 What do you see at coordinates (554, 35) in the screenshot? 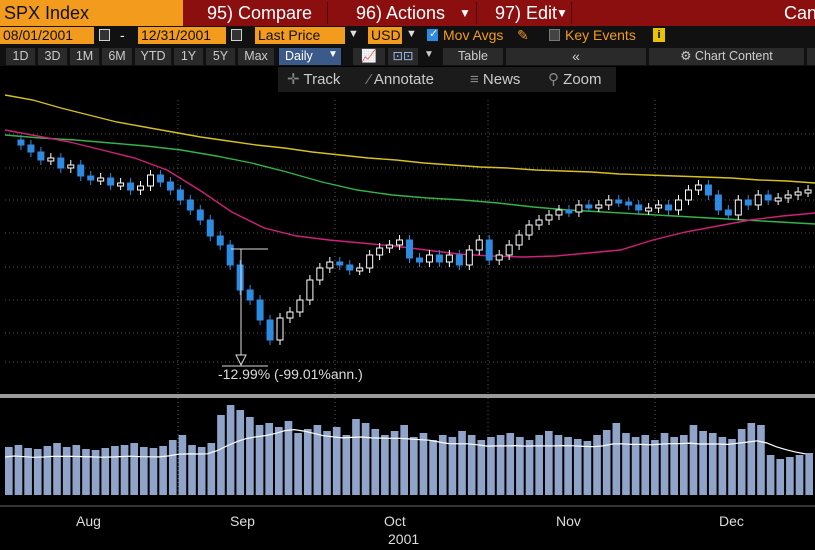
I see `key-events-checkbox` at bounding box center [554, 35].